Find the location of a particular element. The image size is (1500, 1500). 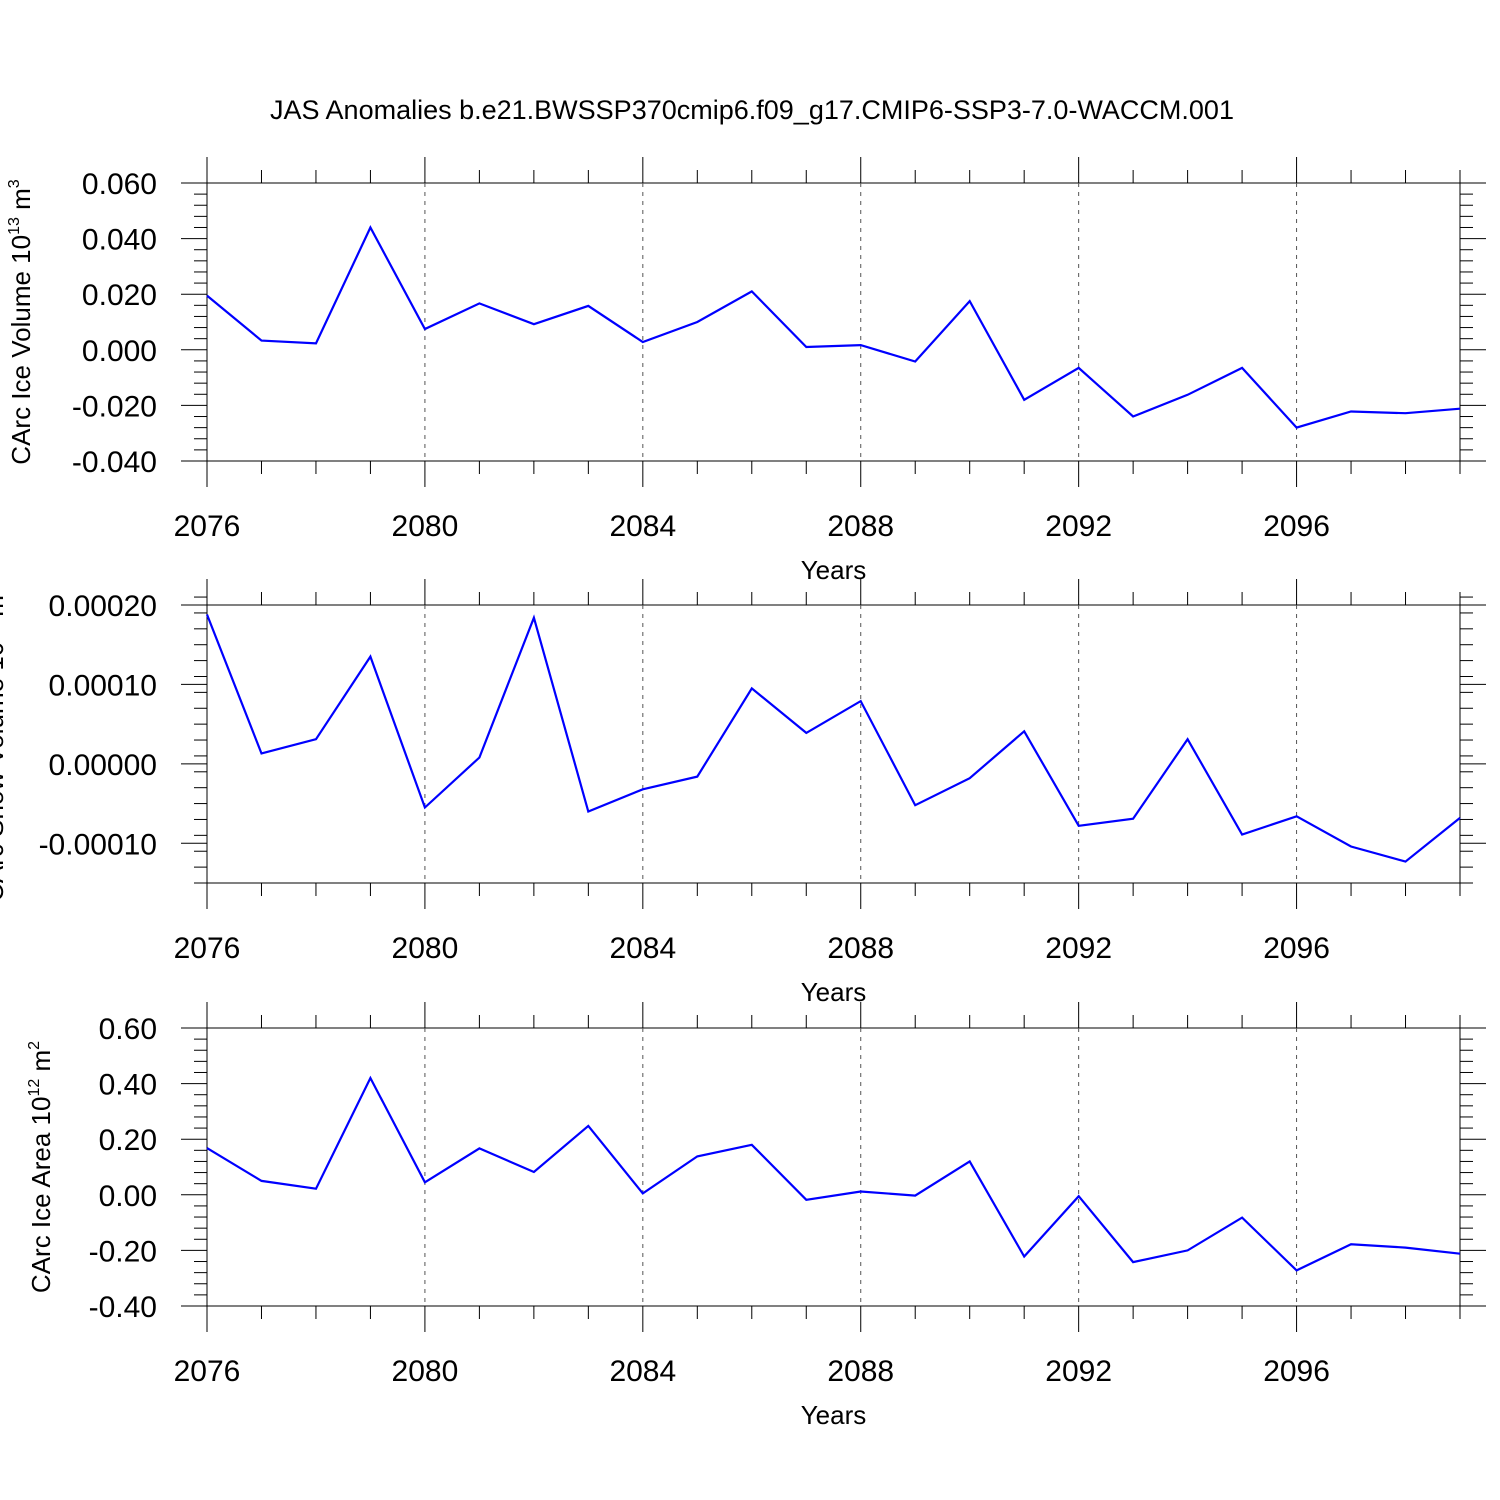

series-line-ice-area is located at coordinates (833, 1173).